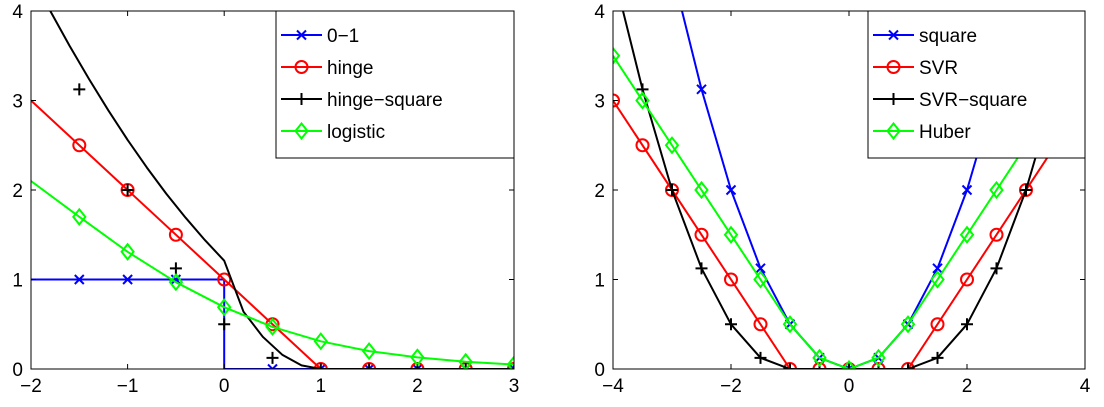 This screenshot has height=407, width=1104. What do you see at coordinates (17, 281) in the screenshot?
I see `y-tick-label: 1` at bounding box center [17, 281].